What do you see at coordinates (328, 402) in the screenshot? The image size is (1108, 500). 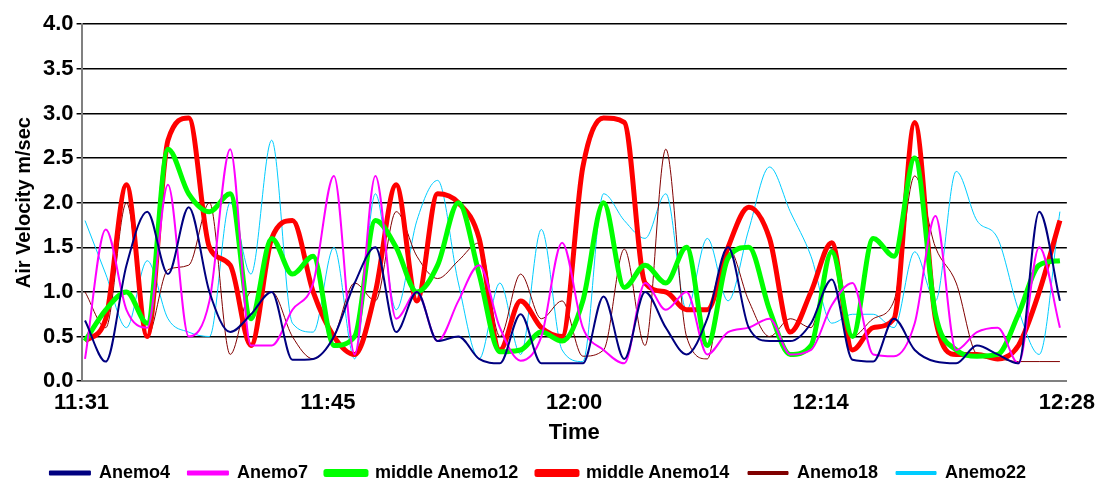 I see `x-tick-label: 11:45` at bounding box center [328, 402].